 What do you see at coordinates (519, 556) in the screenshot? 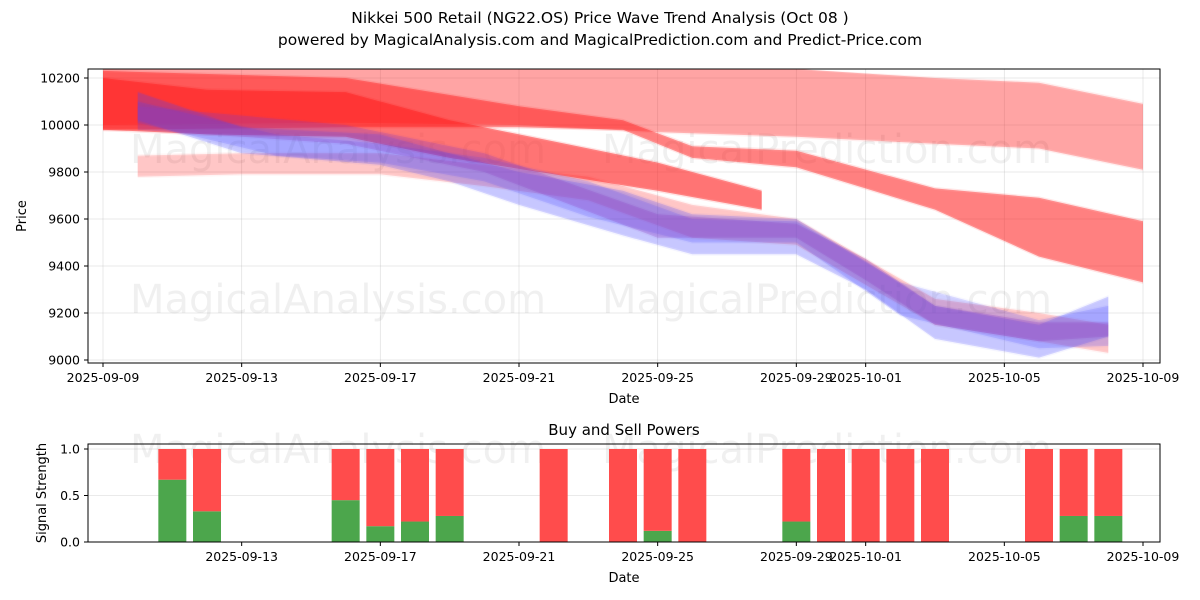
I see `lower-x-tick-label: 2025-09-21` at bounding box center [519, 556].